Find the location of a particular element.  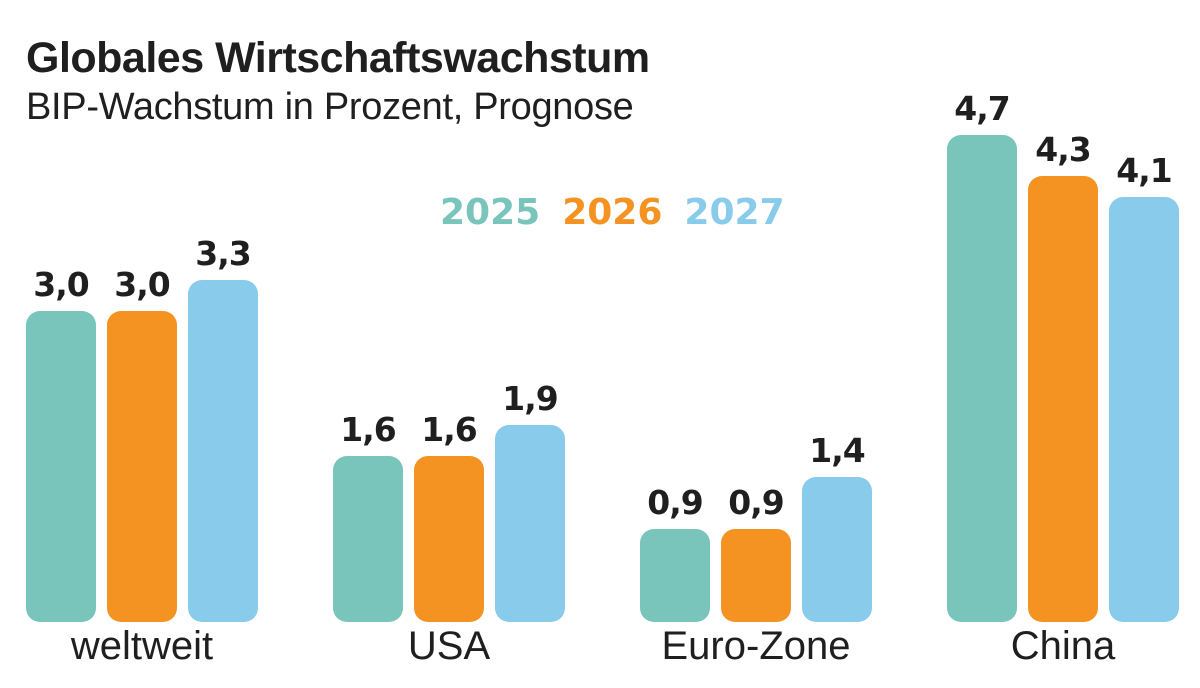

legend-item-2025: 2025 is located at coordinates (490, 212).